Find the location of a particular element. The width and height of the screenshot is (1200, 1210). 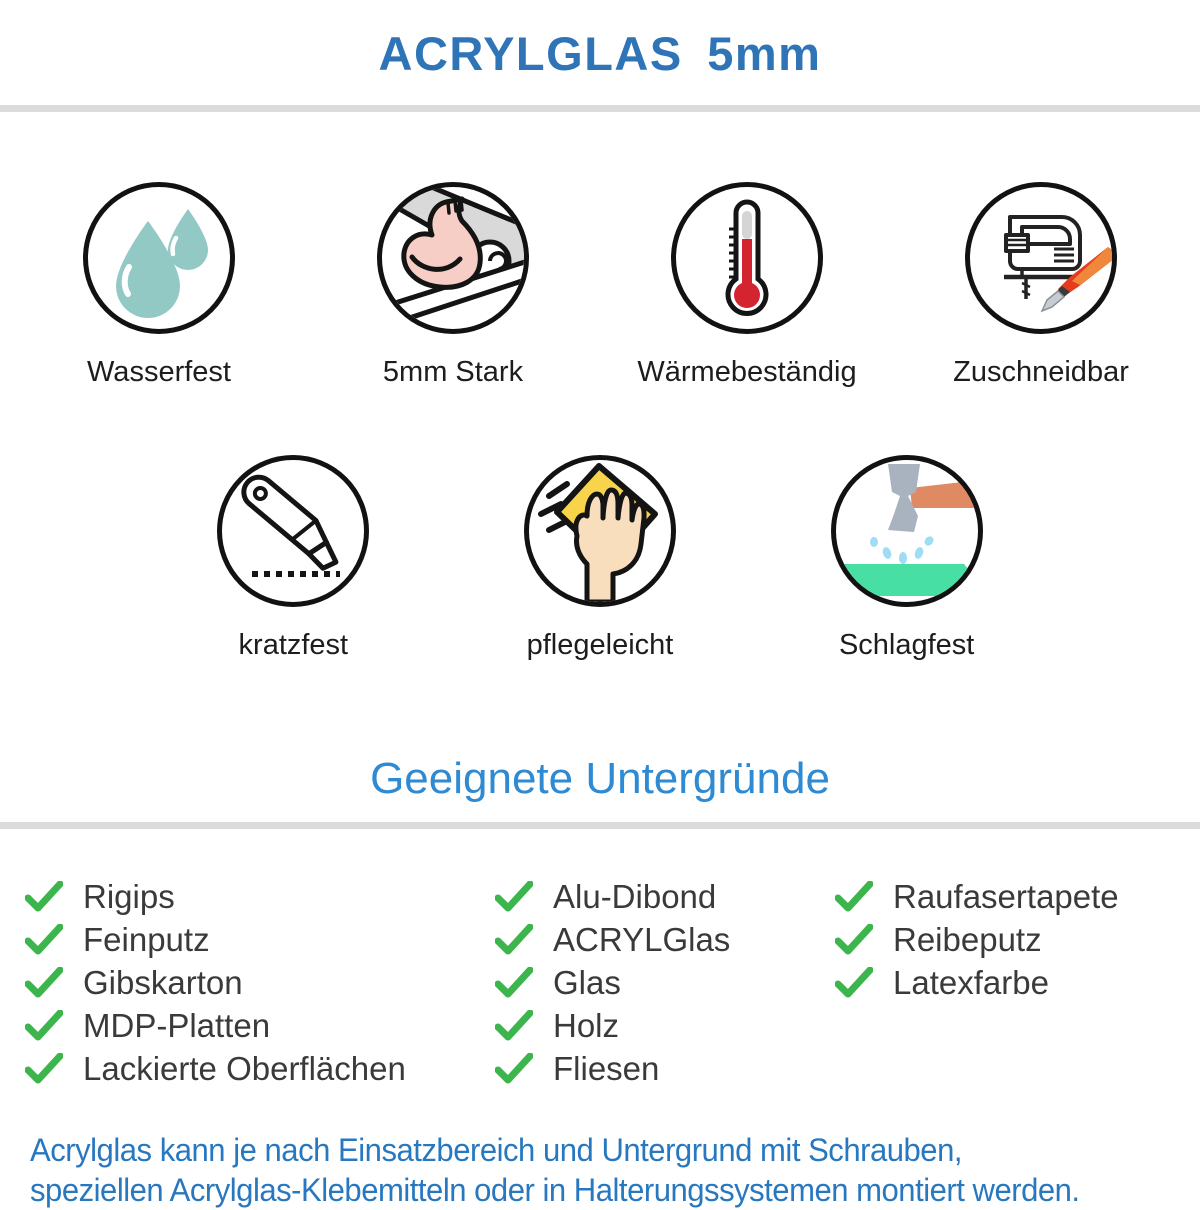

features-row-2: kratzfest pflegeleicht Schlagfest is located at coordinates (600, 558).